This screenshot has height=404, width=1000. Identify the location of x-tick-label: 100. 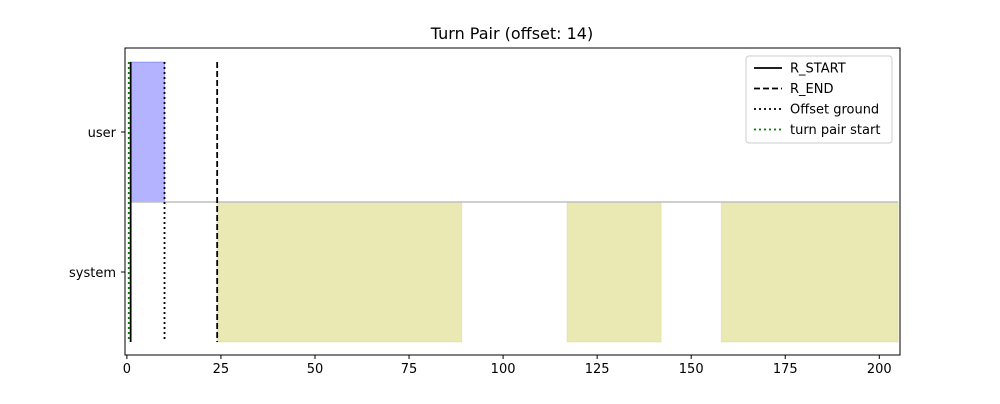
(503, 369).